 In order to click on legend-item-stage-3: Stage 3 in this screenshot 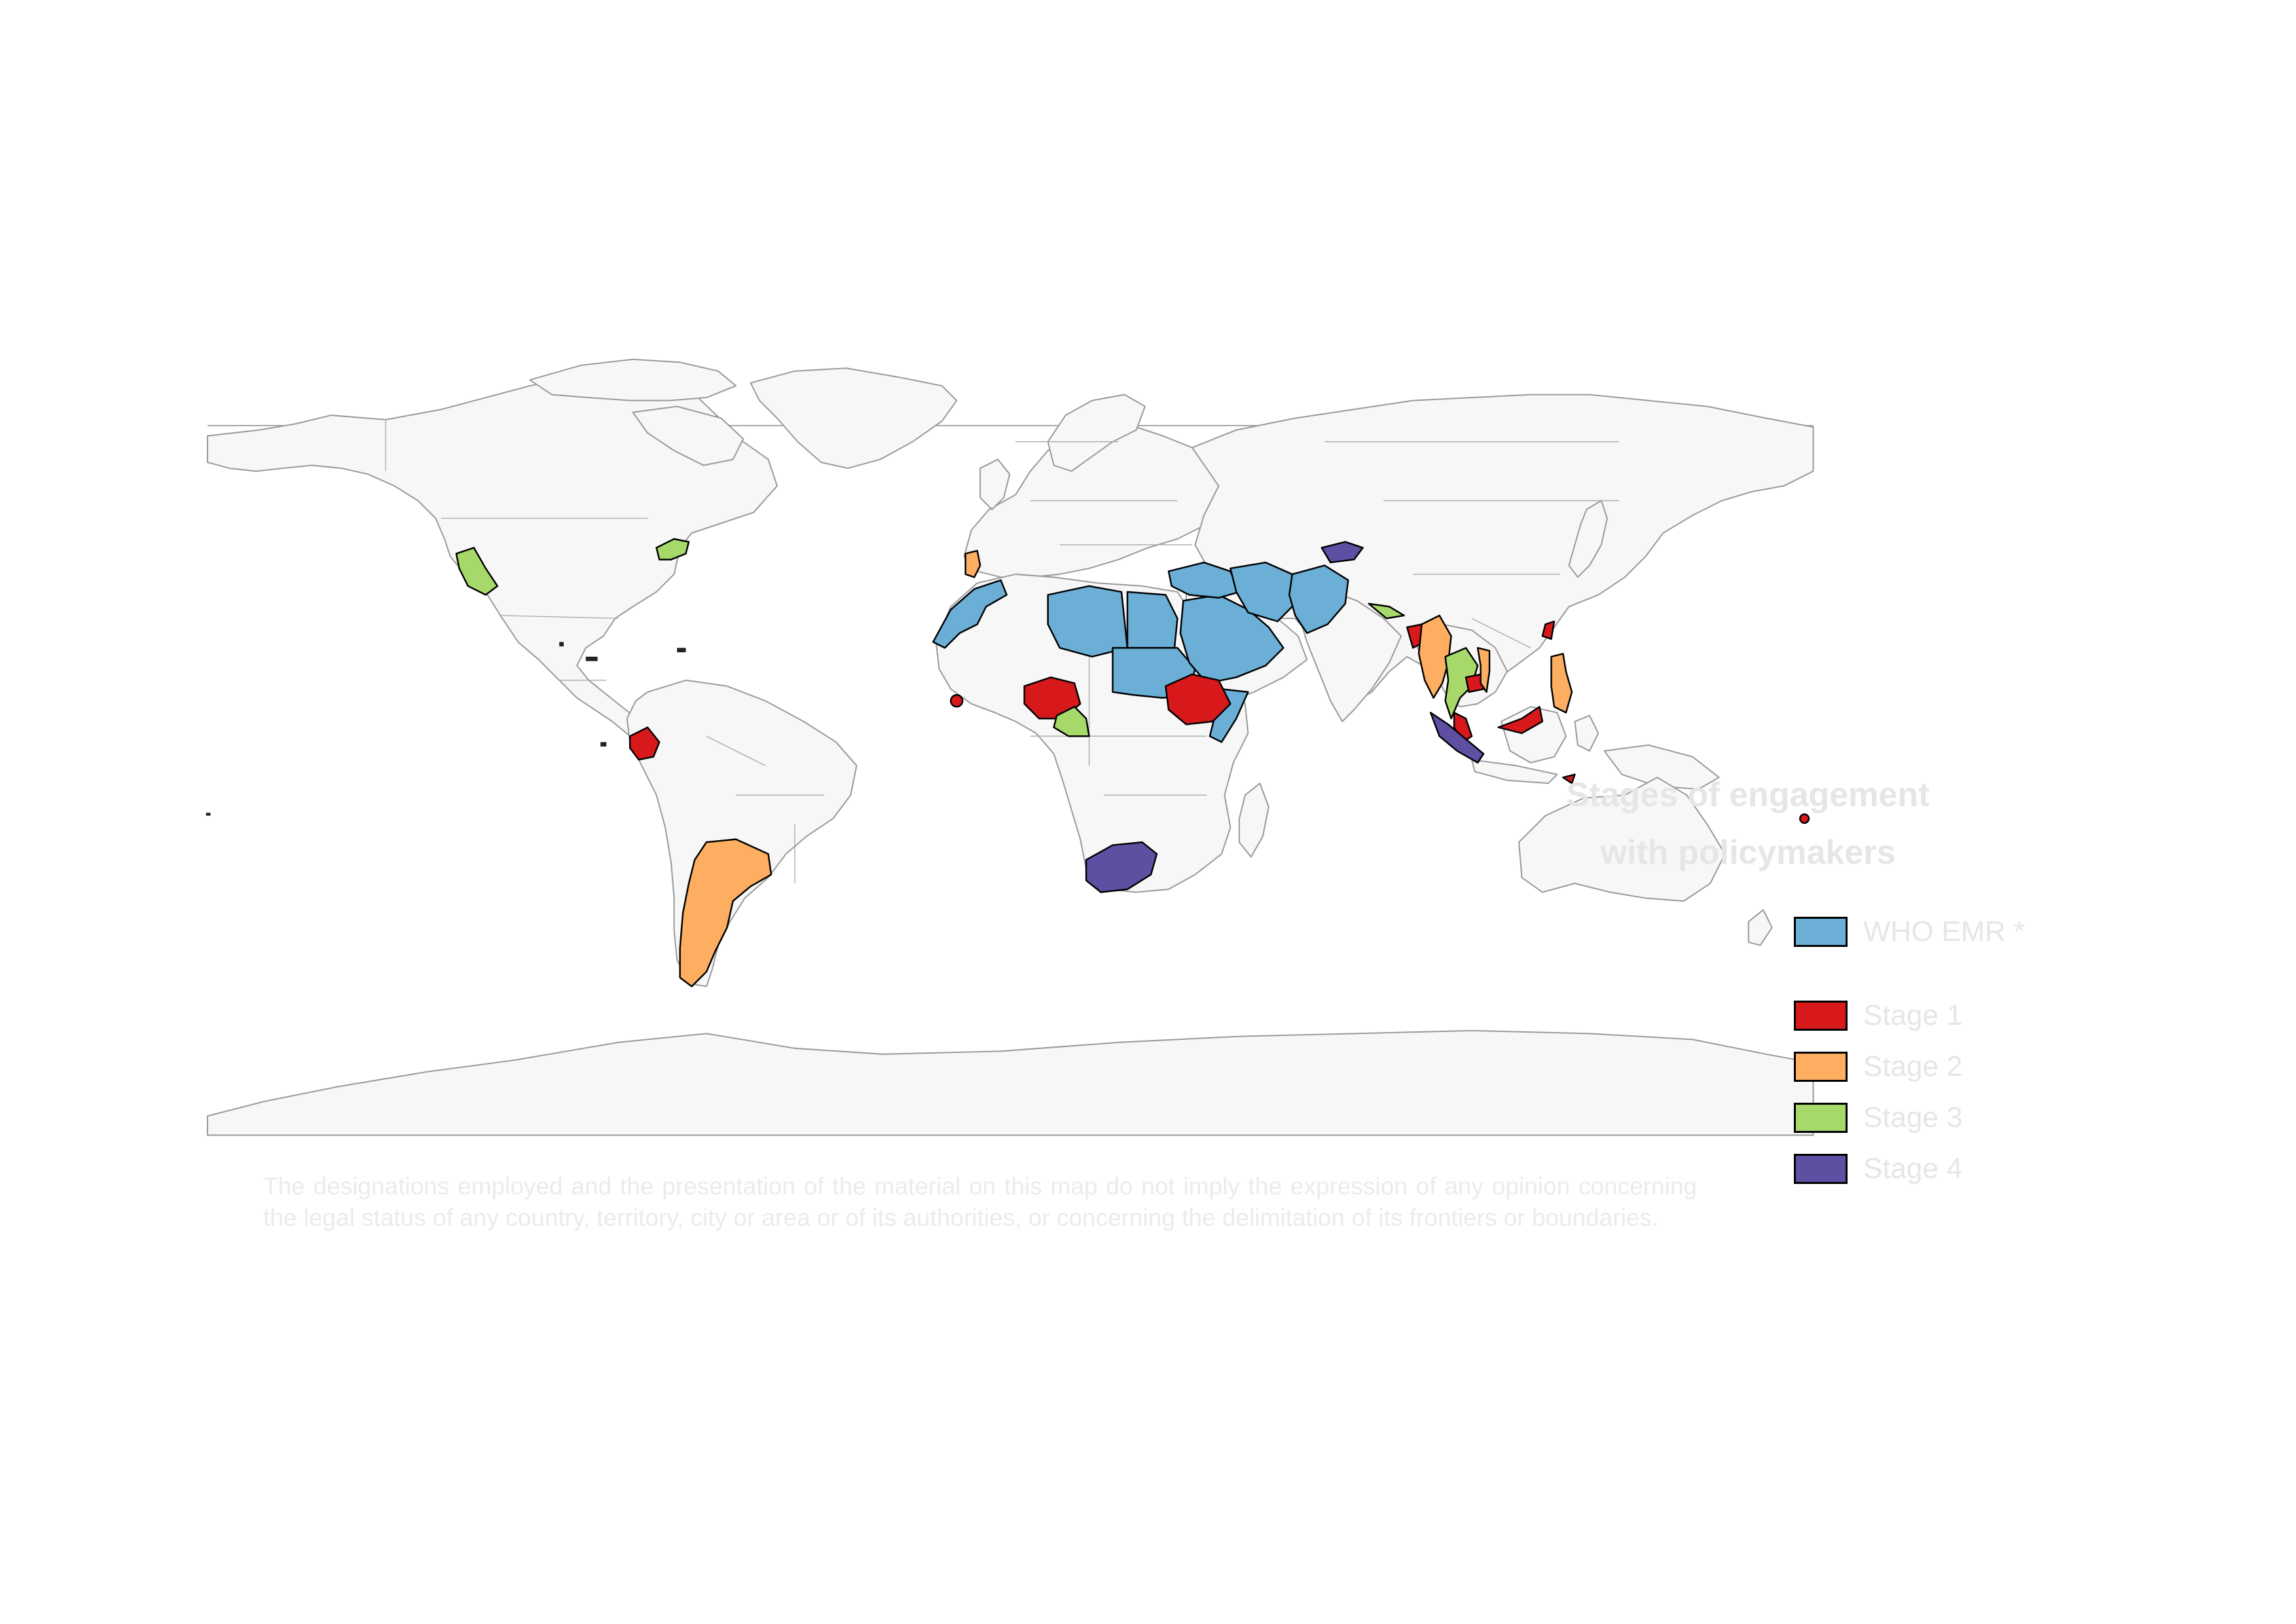, I will do `click(1878, 1117)`.